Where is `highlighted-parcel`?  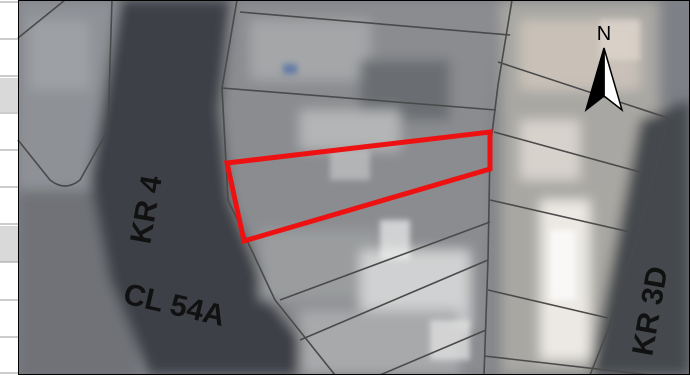 highlighted-parcel is located at coordinates (358, 187).